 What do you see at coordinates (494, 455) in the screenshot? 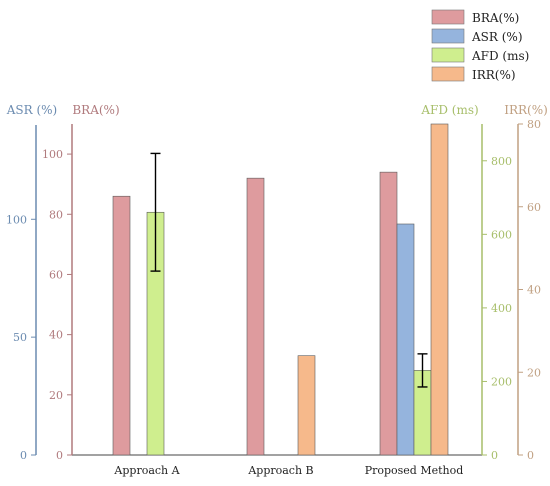
I see `afd-tick-label: 0` at bounding box center [494, 455].